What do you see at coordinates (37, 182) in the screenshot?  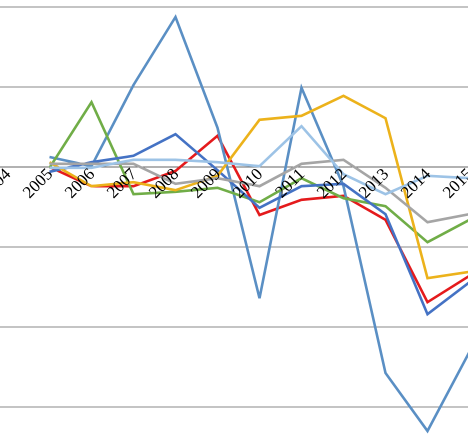 I see `x-tick-label: 2005` at bounding box center [37, 182].